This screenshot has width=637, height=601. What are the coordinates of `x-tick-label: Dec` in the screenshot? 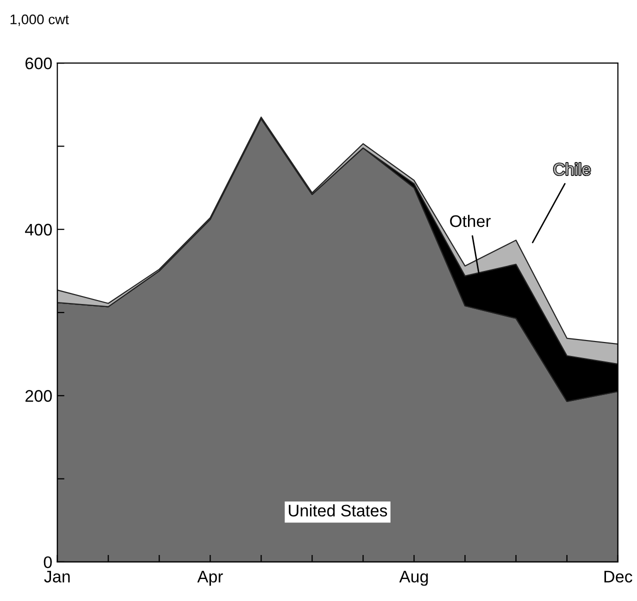 It's located at (618, 576).